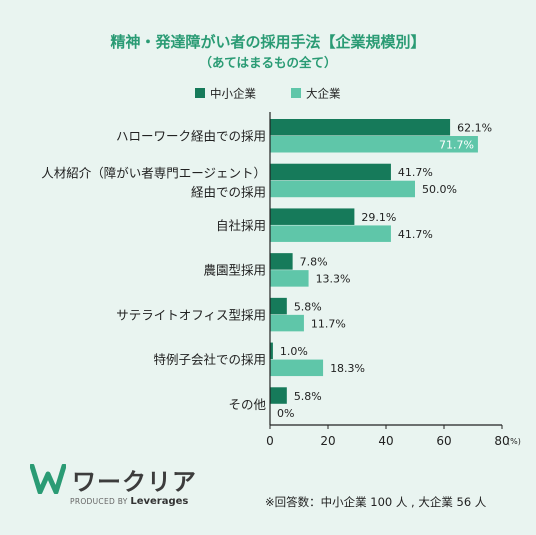  What do you see at coordinates (514, 441) in the screenshot?
I see `x-axis-unit: (%)` at bounding box center [514, 441].